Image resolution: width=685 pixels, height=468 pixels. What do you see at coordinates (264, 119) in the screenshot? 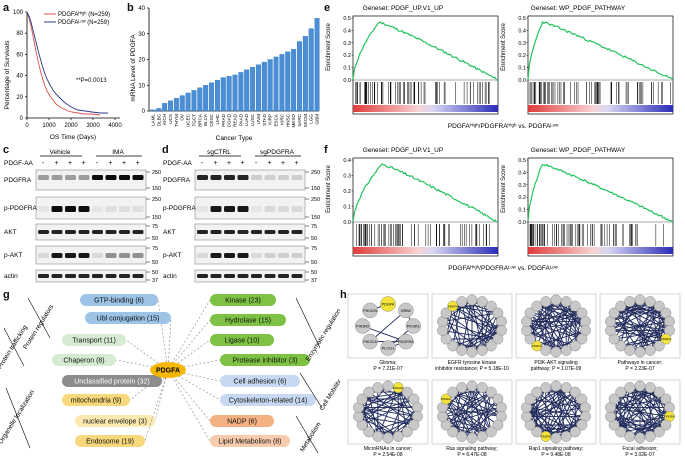
I see `bar-category-label: STAD` at bounding box center [264, 119].